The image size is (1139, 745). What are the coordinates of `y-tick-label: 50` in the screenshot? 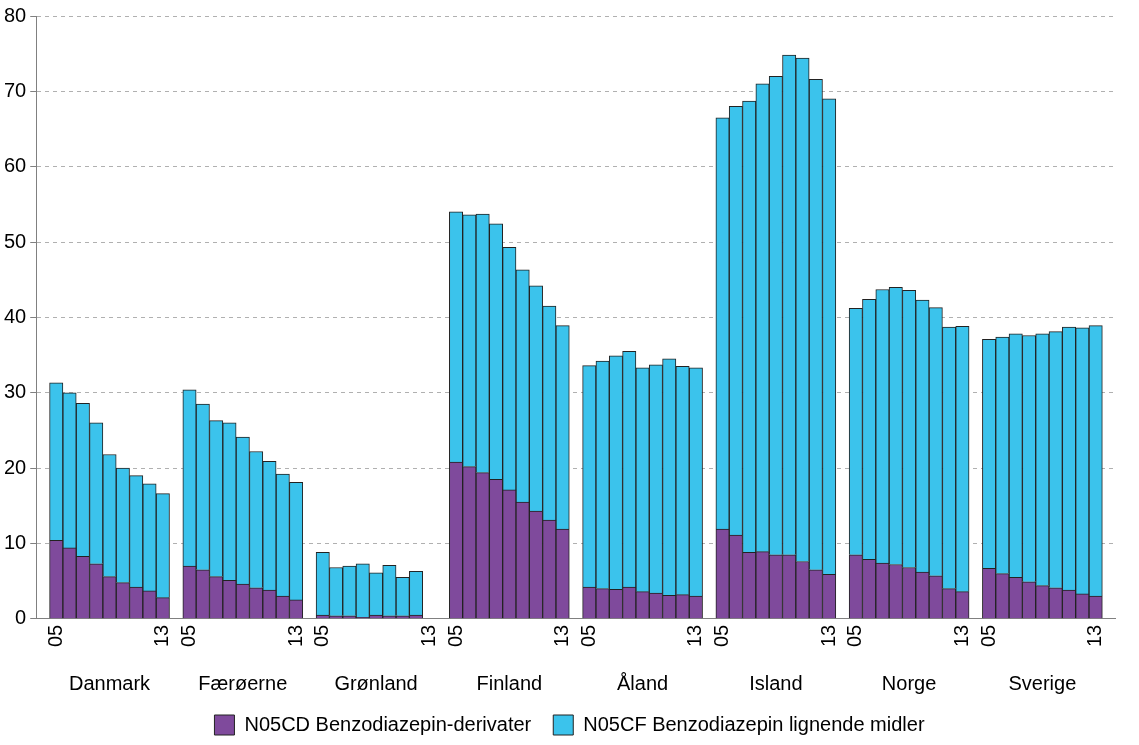 It's located at (15, 240).